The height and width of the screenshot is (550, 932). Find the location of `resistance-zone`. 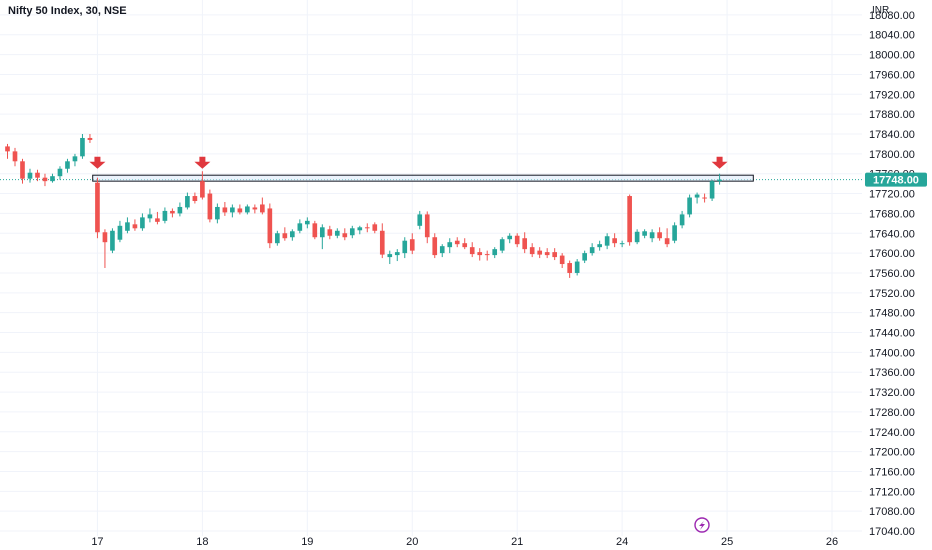

resistance-zone is located at coordinates (423, 178).